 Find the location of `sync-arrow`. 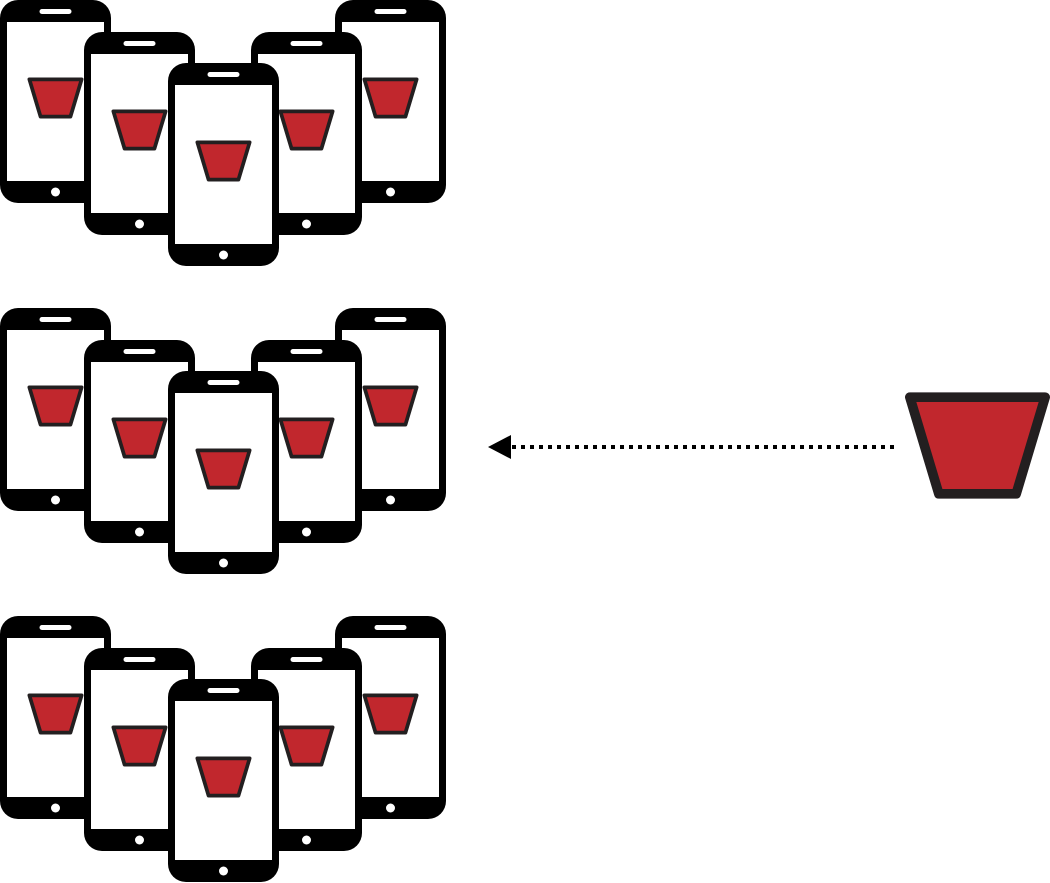

sync-arrow is located at coordinates (691, 447).